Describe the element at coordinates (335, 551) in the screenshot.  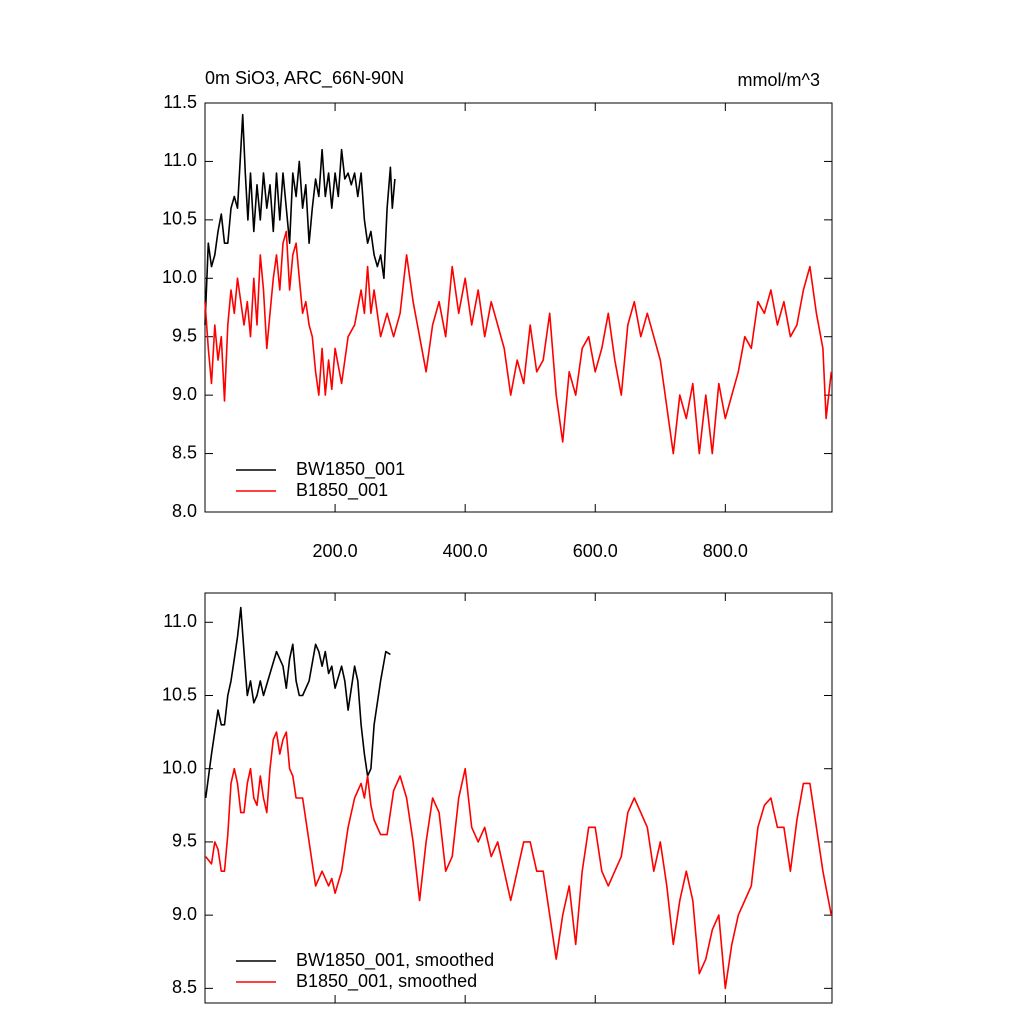
I see `x-tick-label: 200.0` at that location.